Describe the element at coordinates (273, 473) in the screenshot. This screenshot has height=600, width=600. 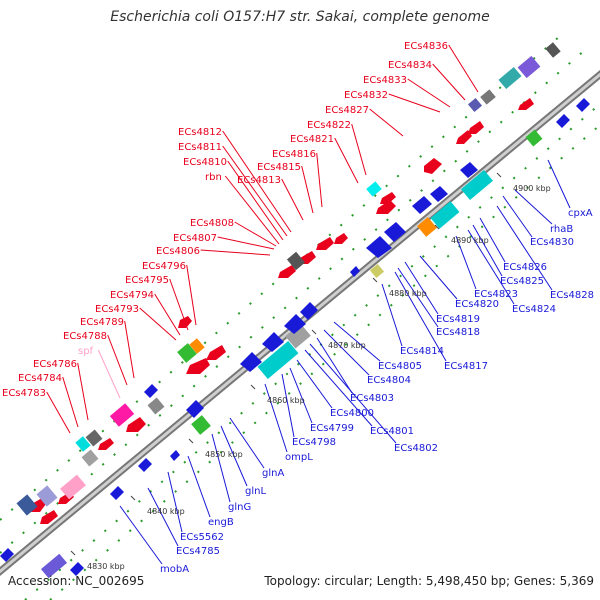
I see `gene-label: glnA` at that location.